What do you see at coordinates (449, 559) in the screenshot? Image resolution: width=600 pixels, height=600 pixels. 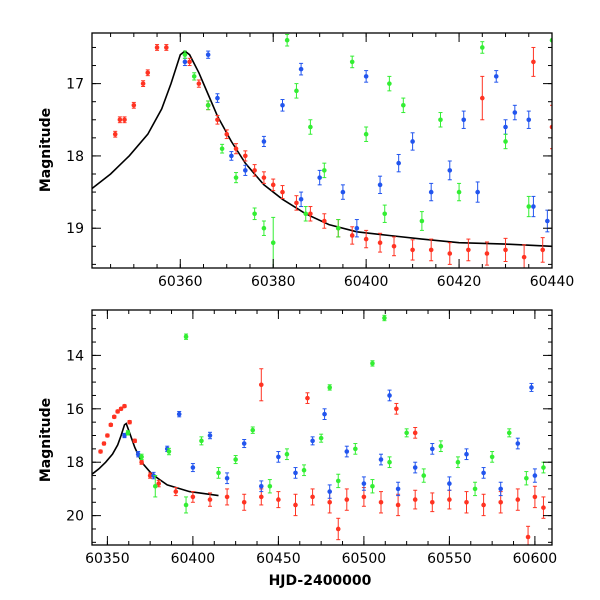 I see `x-tick-label: 60550` at bounding box center [449, 559].